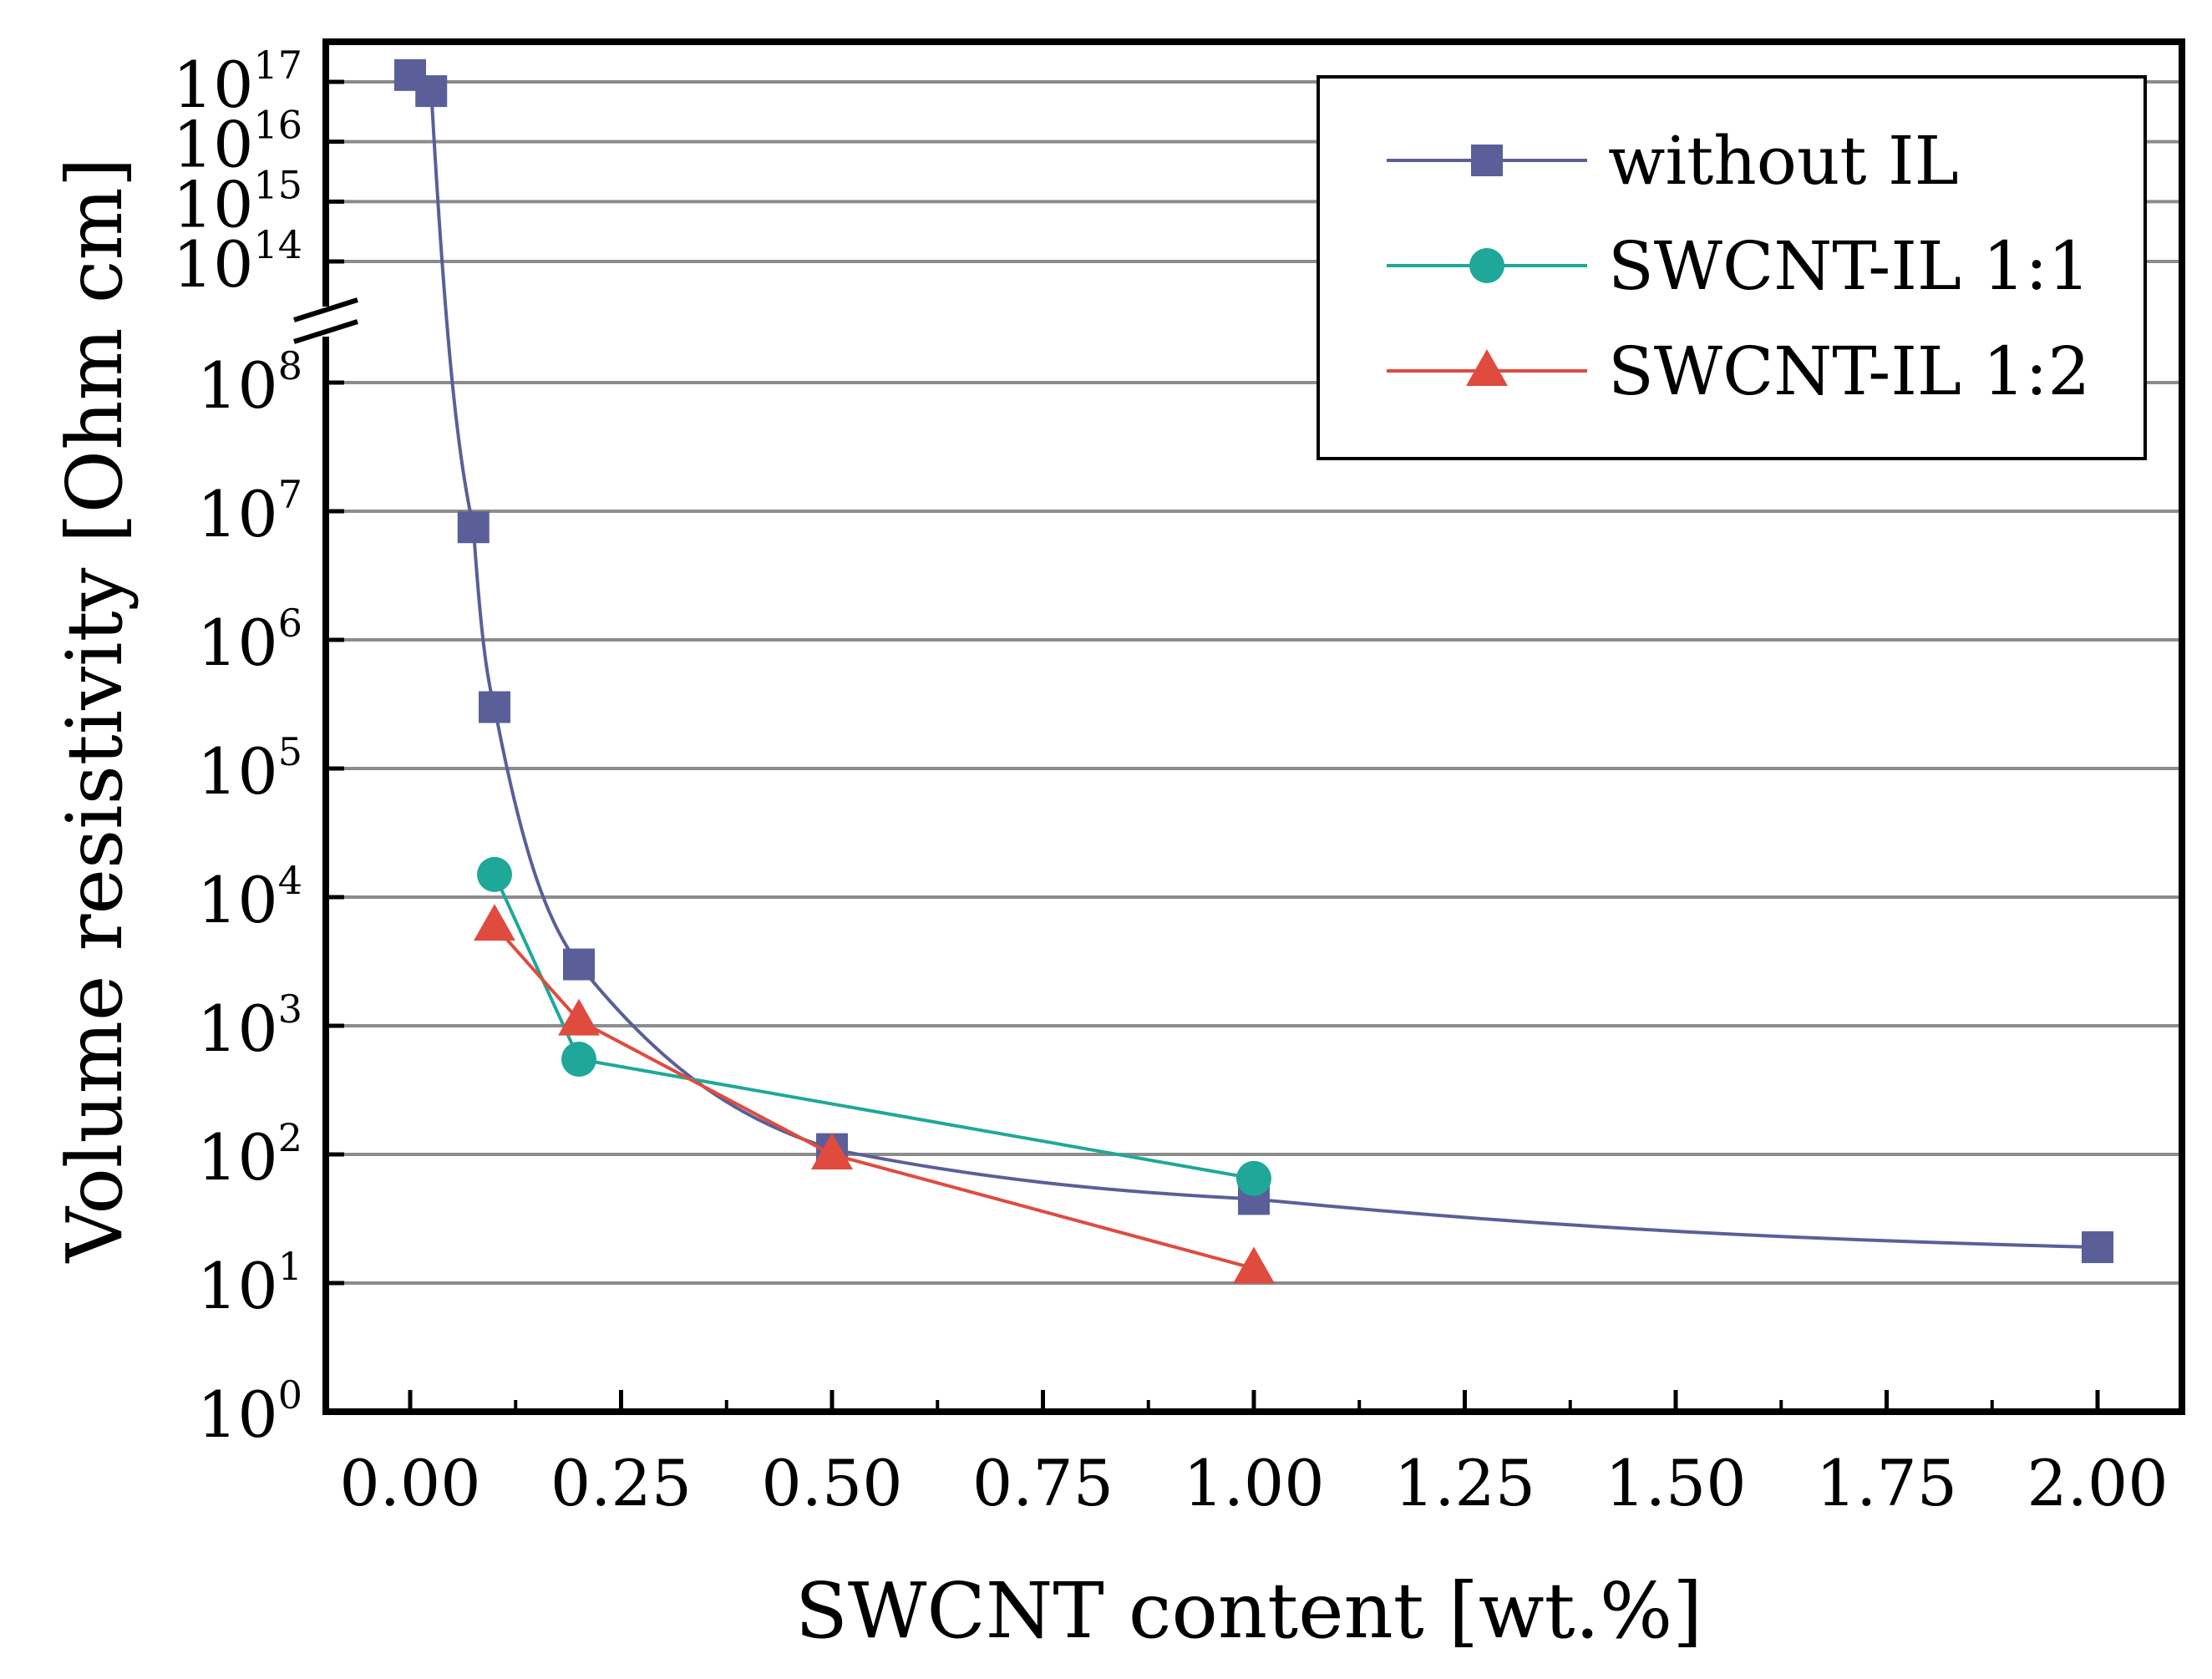  Describe the element at coordinates (290, 1267) in the screenshot. I see `y-tick-exponent: 1` at that location.